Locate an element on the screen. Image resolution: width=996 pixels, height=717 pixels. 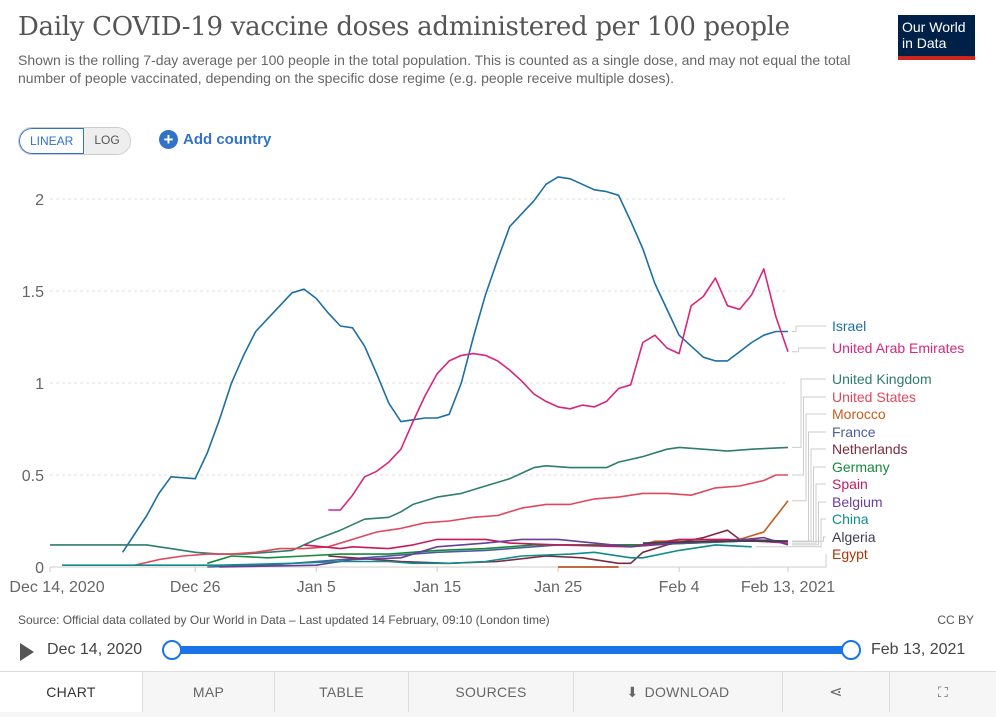
legend-label: Germany is located at coordinates (861, 467).